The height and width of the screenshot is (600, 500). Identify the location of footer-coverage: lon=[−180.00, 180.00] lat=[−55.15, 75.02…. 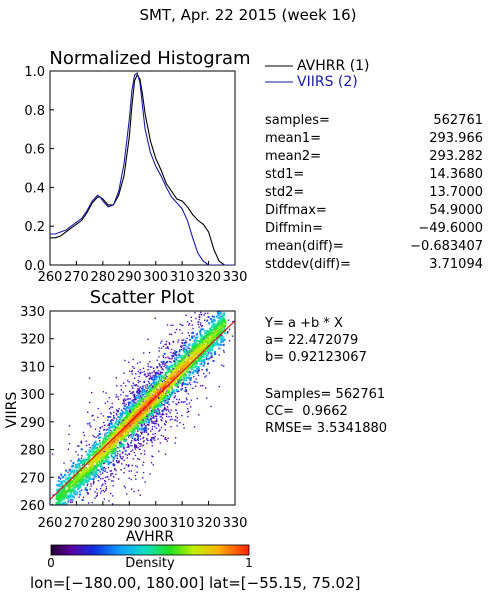
(195, 583).